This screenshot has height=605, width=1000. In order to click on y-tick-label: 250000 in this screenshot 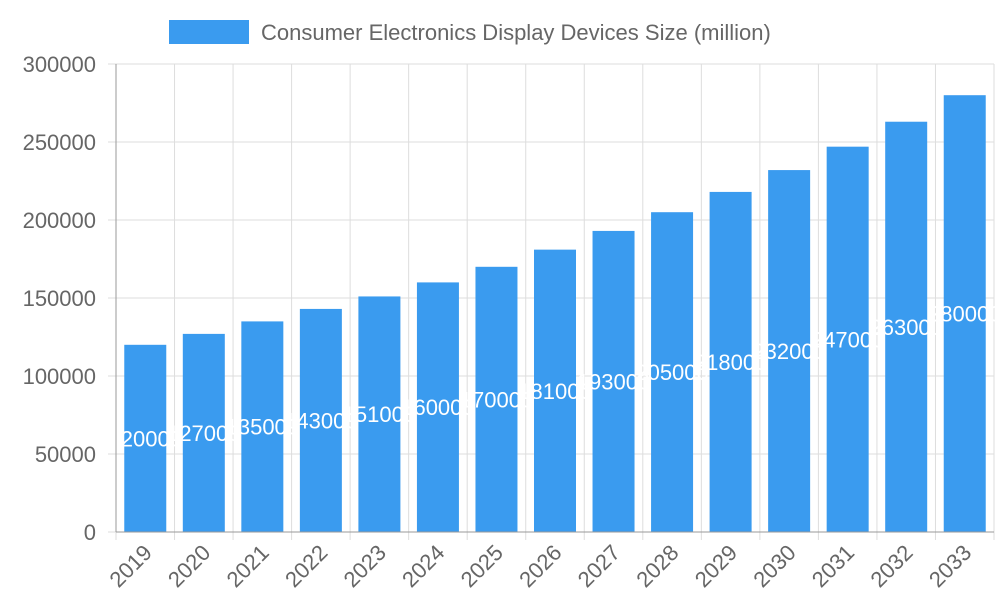, I will do `click(59, 142)`.